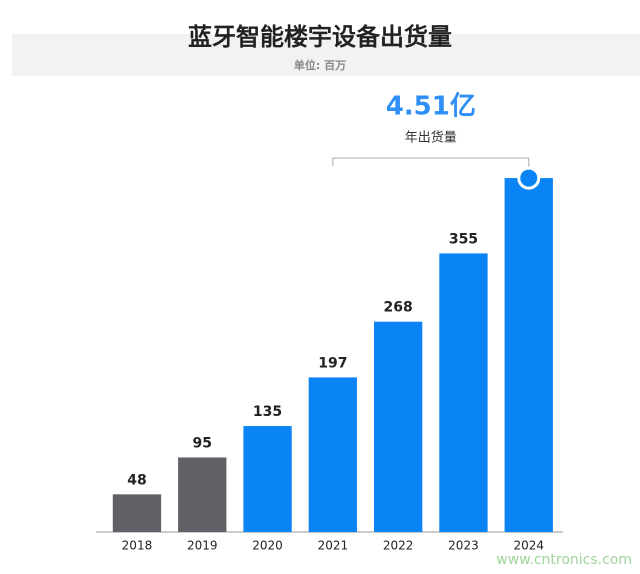  What do you see at coordinates (136, 480) in the screenshot?
I see `value-label: 48` at bounding box center [136, 480].